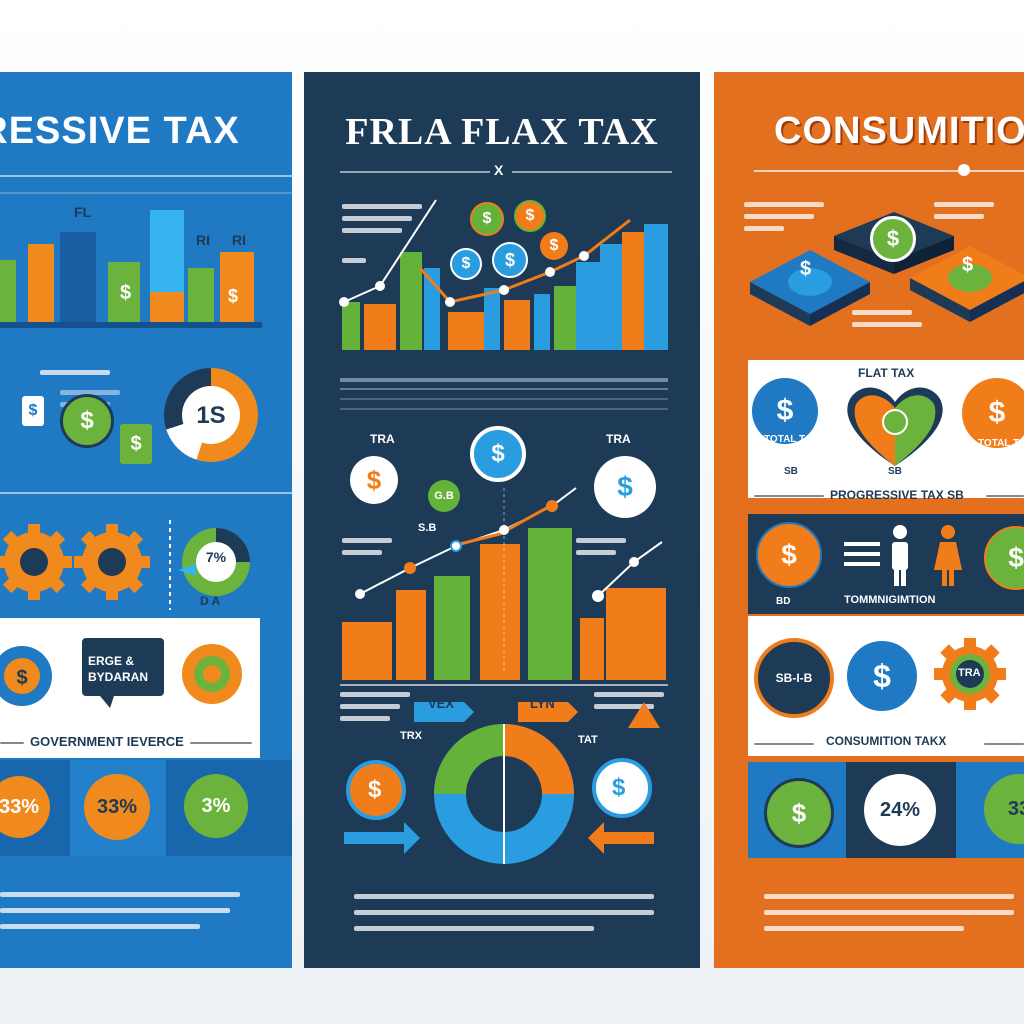  I want to click on title-mark: X, so click(499, 170).